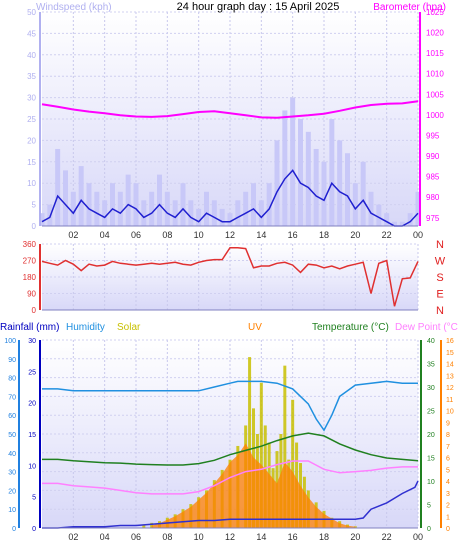 The height and width of the screenshot is (544, 458). What do you see at coordinates (32, 372) in the screenshot?
I see `rainfall-tick-label: 25` at bounding box center [32, 372].